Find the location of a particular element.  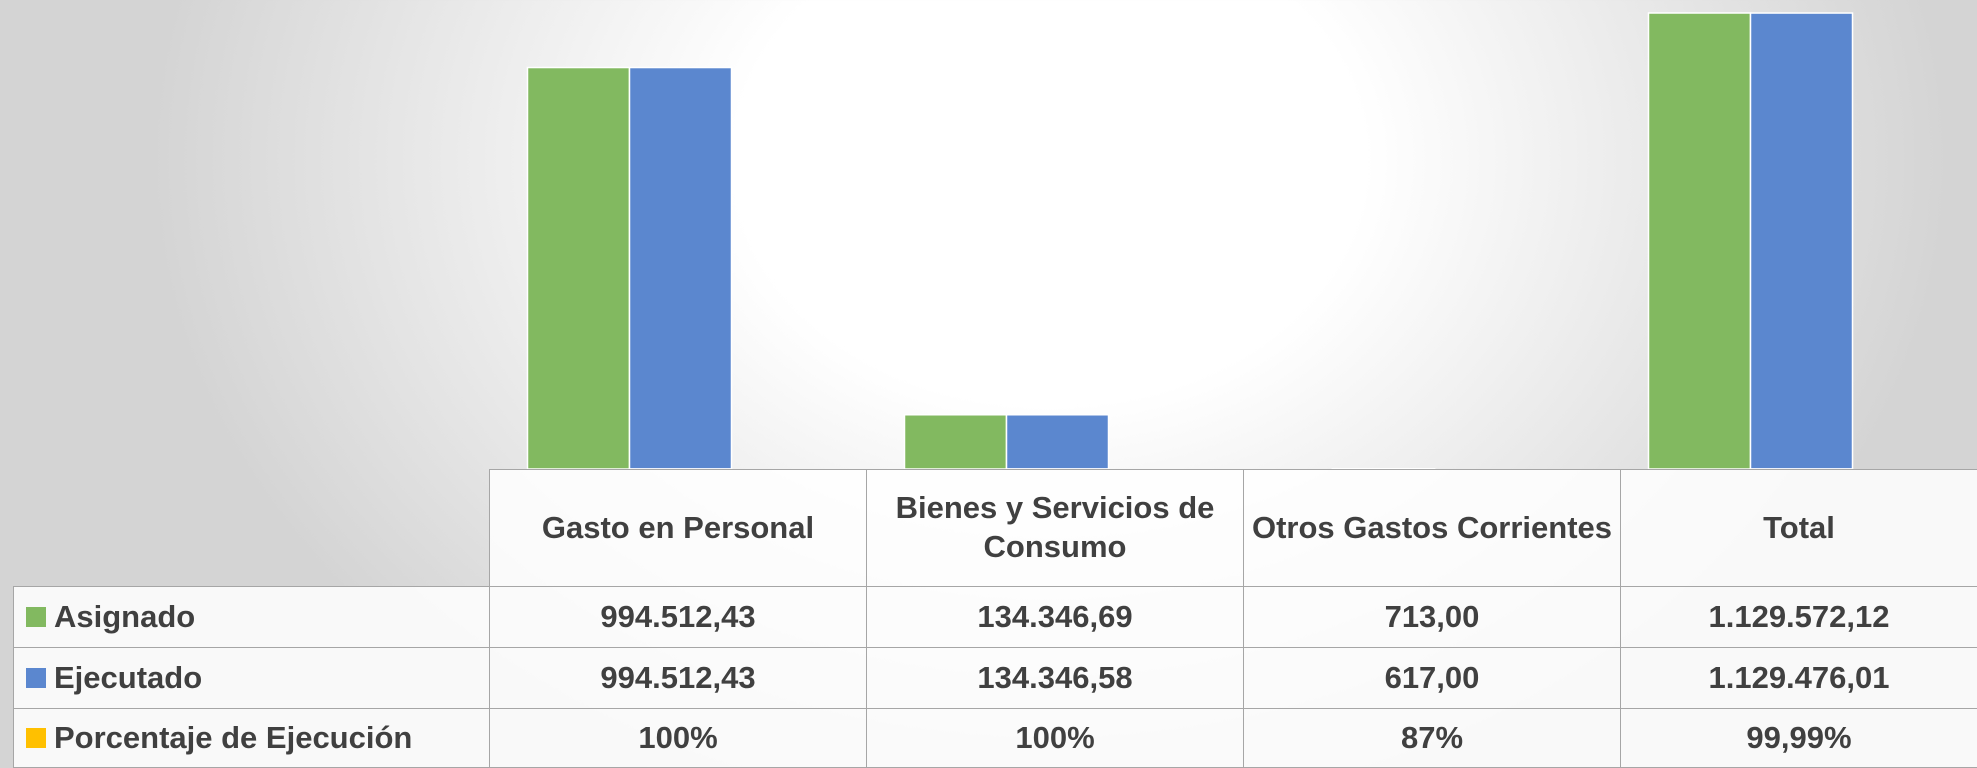

column-header-text: Bienes y Servicios de Consumo is located at coordinates (1055, 528).